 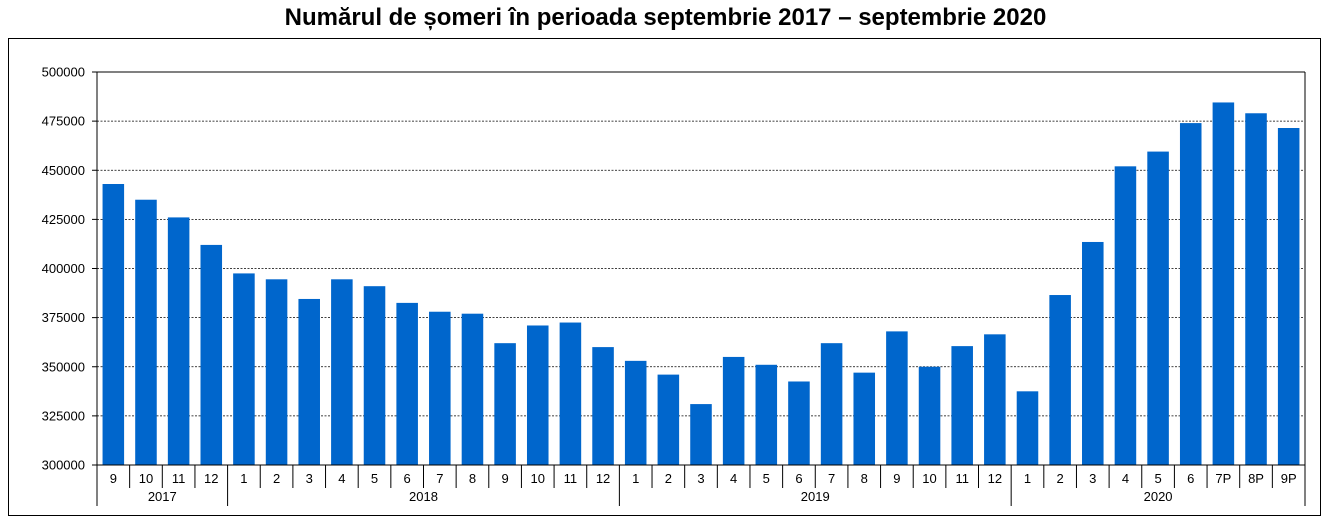 I want to click on x-tick-label: 8P, so click(x=1256, y=478).